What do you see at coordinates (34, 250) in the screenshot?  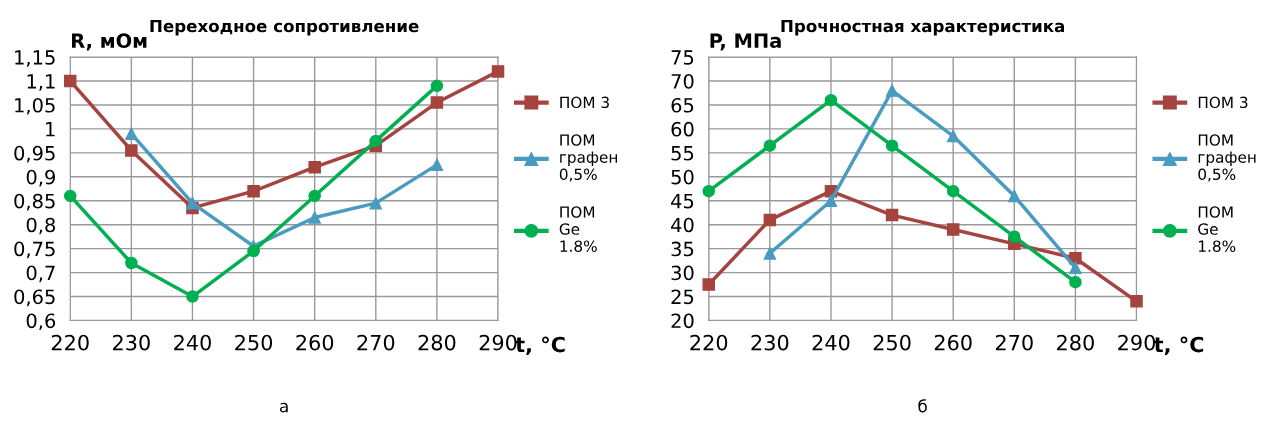 I see `y-tick-label: 0,75` at bounding box center [34, 250].